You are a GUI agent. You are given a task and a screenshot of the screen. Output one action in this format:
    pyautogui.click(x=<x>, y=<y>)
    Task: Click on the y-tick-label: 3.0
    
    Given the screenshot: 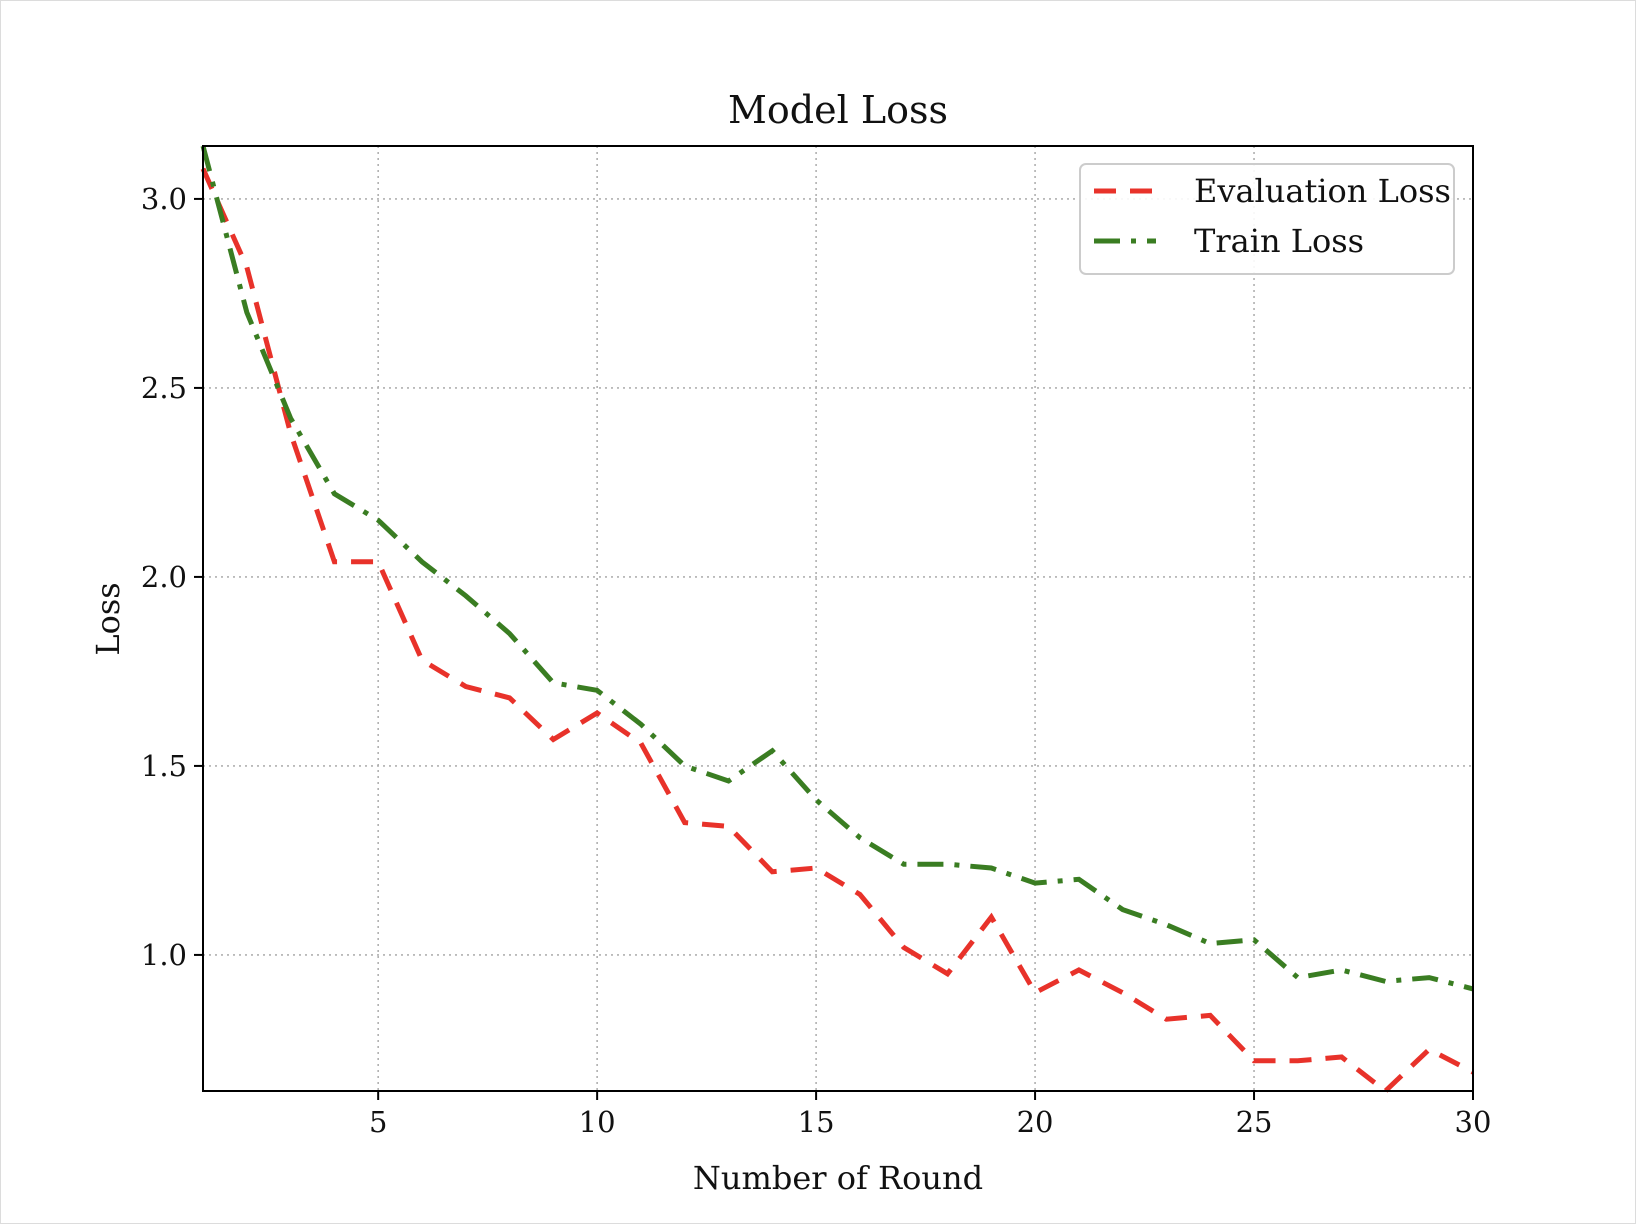 What is the action you would take?
    pyautogui.click(x=164, y=199)
    